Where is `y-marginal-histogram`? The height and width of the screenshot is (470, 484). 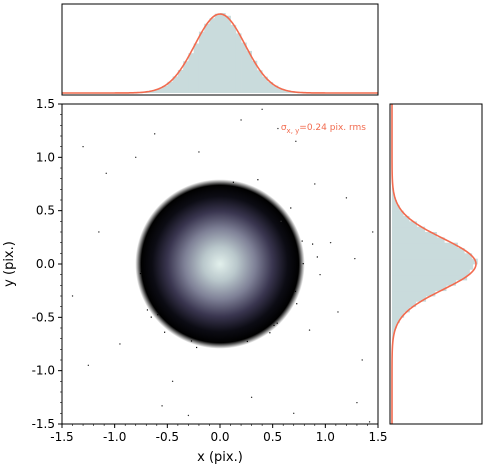
y-marginal-histogram is located at coordinates (436, 264).